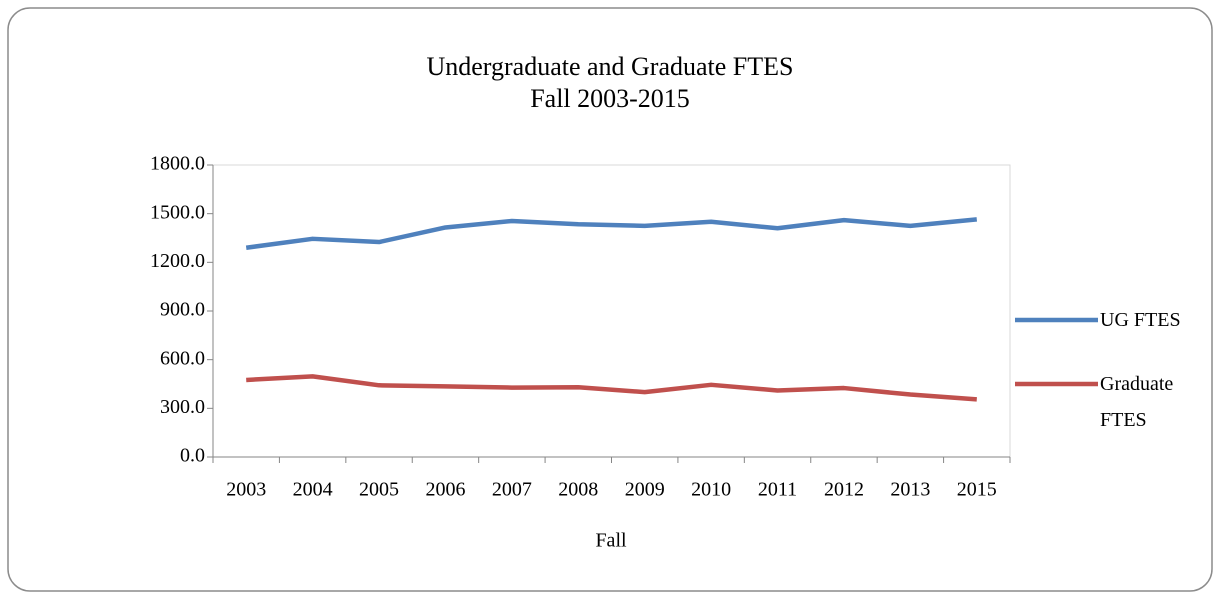 Image resolution: width=1220 pixels, height=599 pixels. Describe the element at coordinates (1140, 320) in the screenshot. I see `legend-label: UG FTES` at that location.